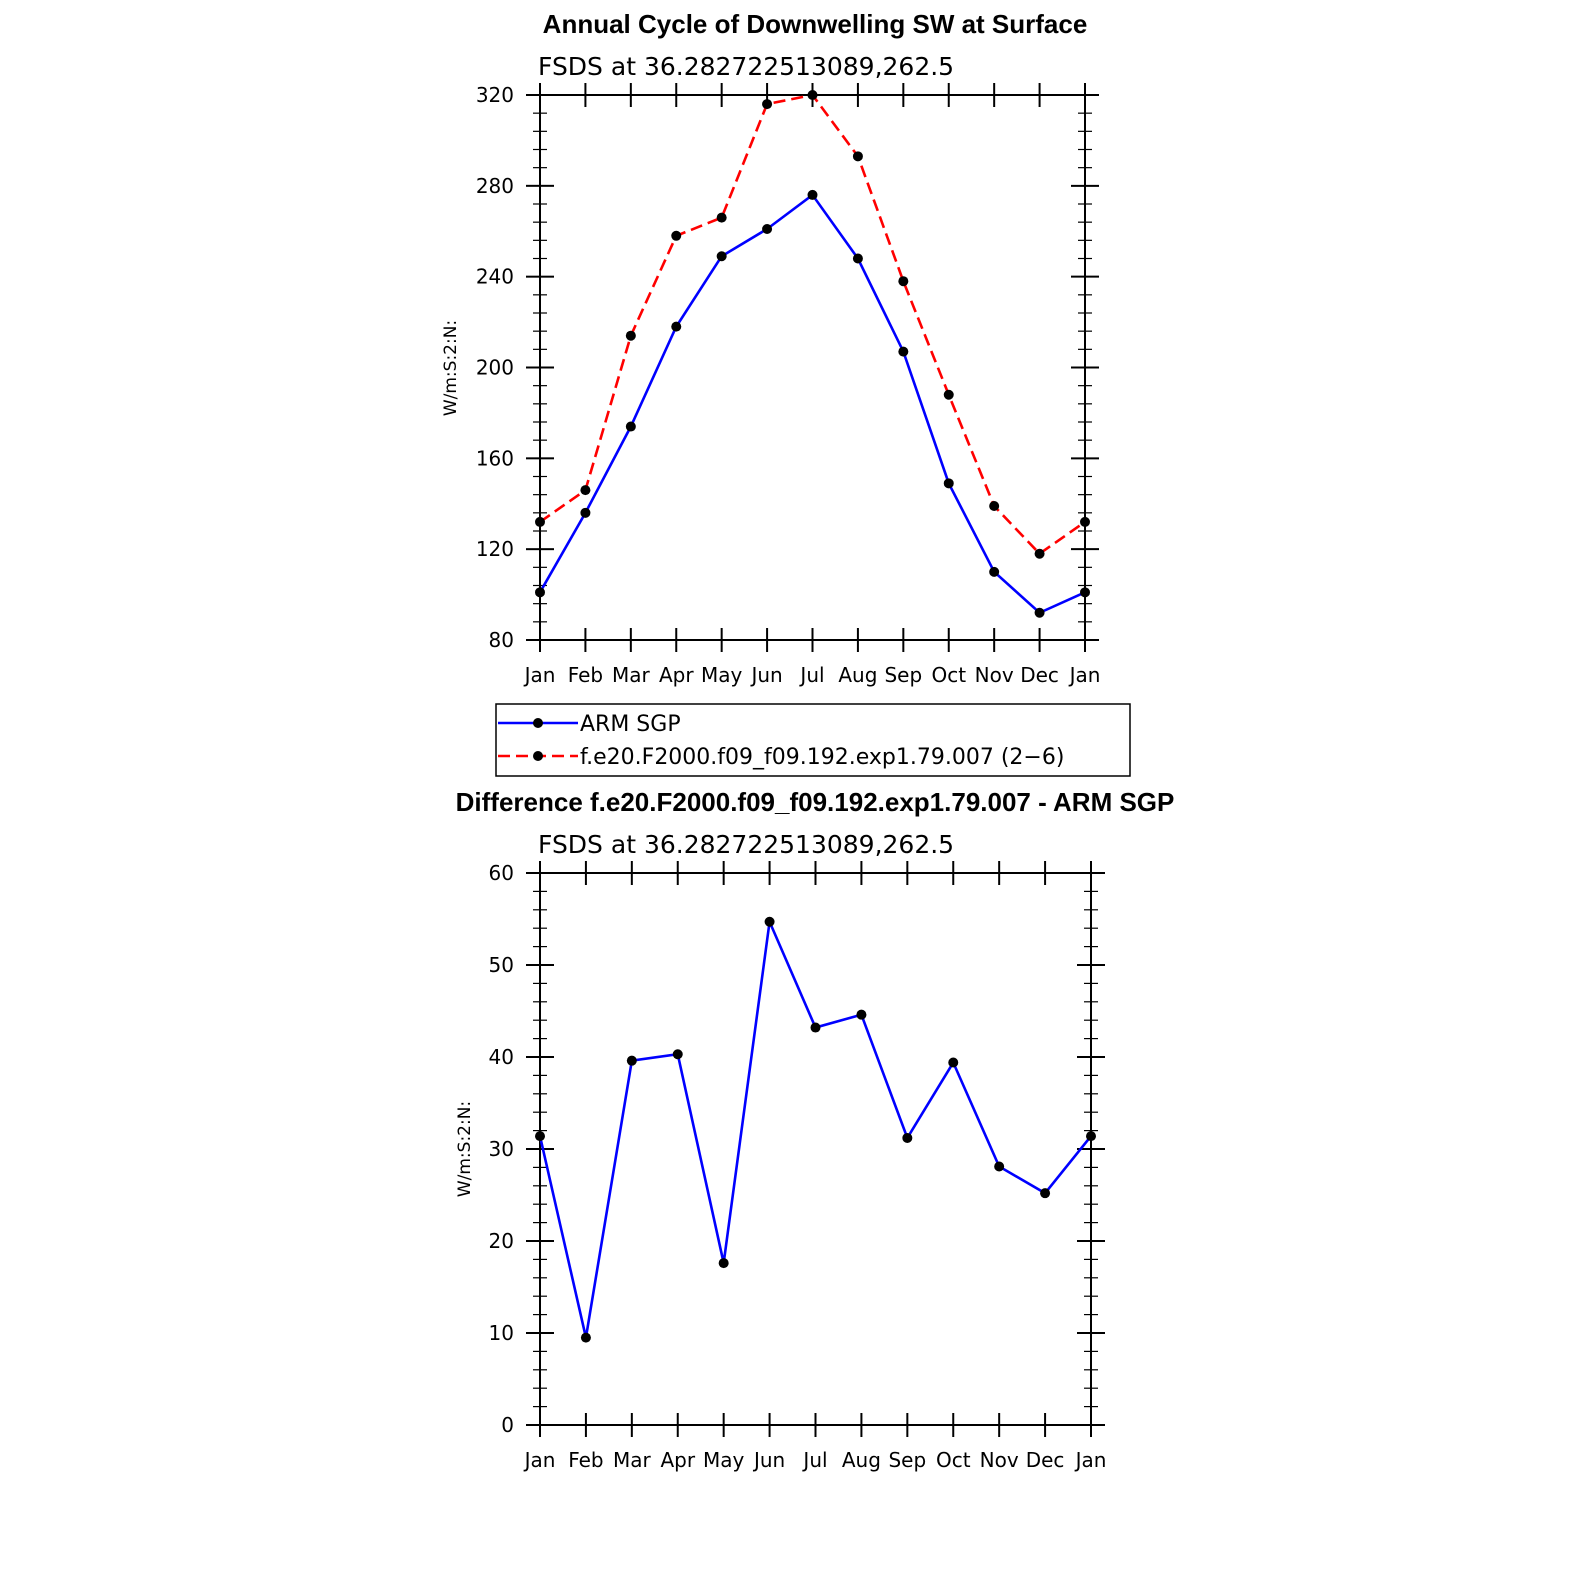  What do you see at coordinates (814, 1460) in the screenshot?
I see `difference-x-tick-label: Jul` at bounding box center [814, 1460].